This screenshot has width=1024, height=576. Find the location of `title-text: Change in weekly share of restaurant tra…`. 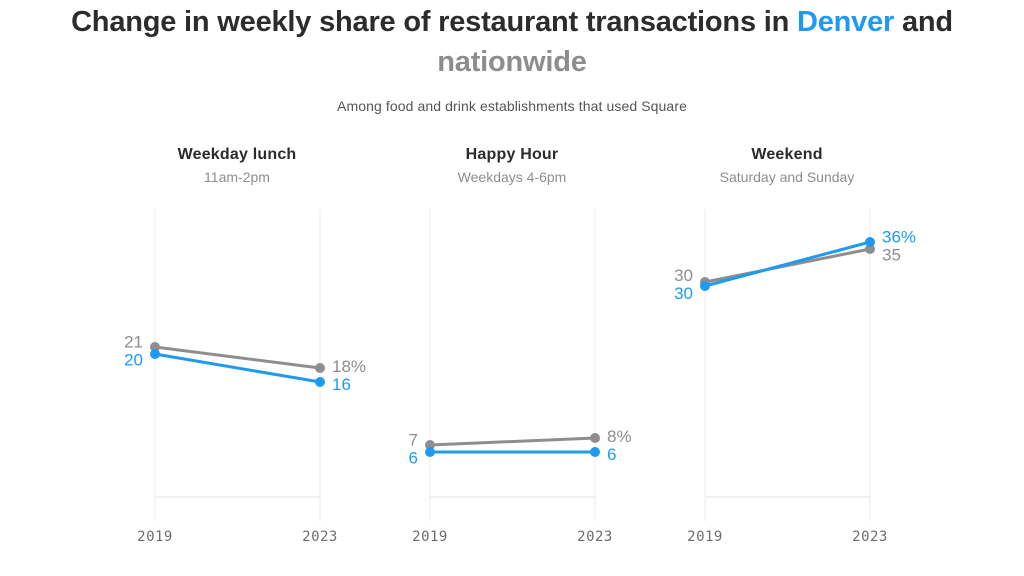

title-text: Change in weekly share of restaurant tra… is located at coordinates (434, 22).